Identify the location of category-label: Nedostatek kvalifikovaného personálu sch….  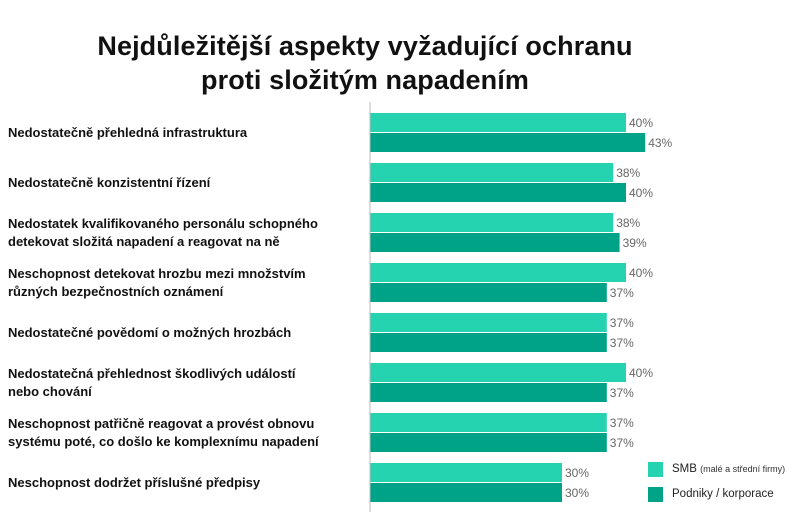
(183, 233).